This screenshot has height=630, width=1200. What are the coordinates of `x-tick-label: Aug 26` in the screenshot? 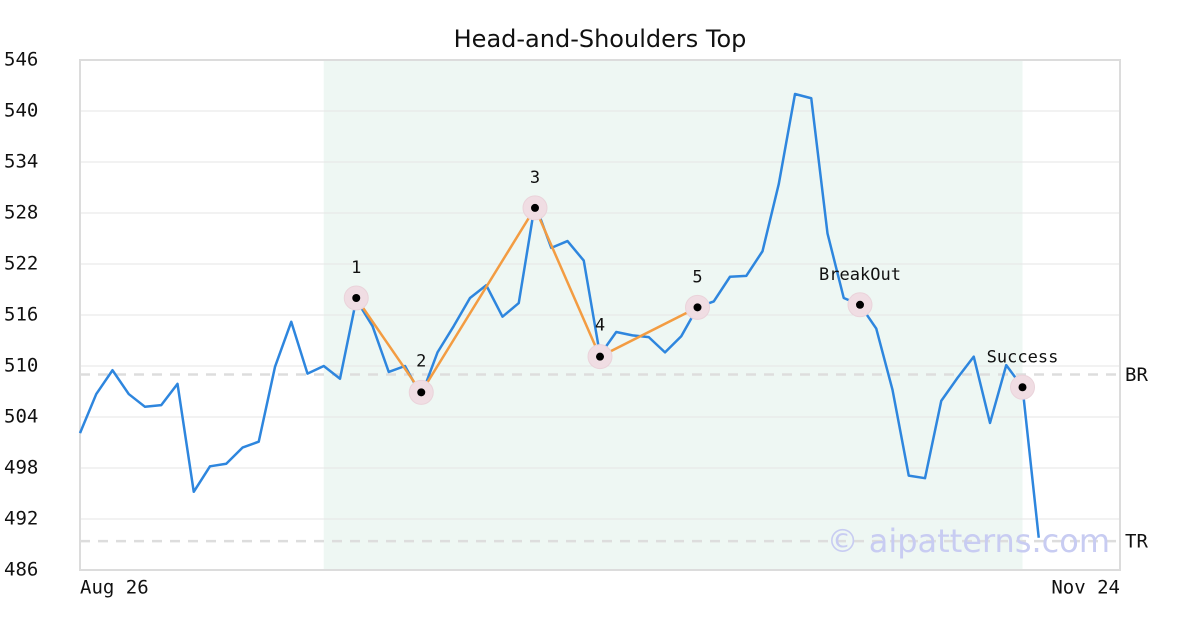 It's located at (114, 588).